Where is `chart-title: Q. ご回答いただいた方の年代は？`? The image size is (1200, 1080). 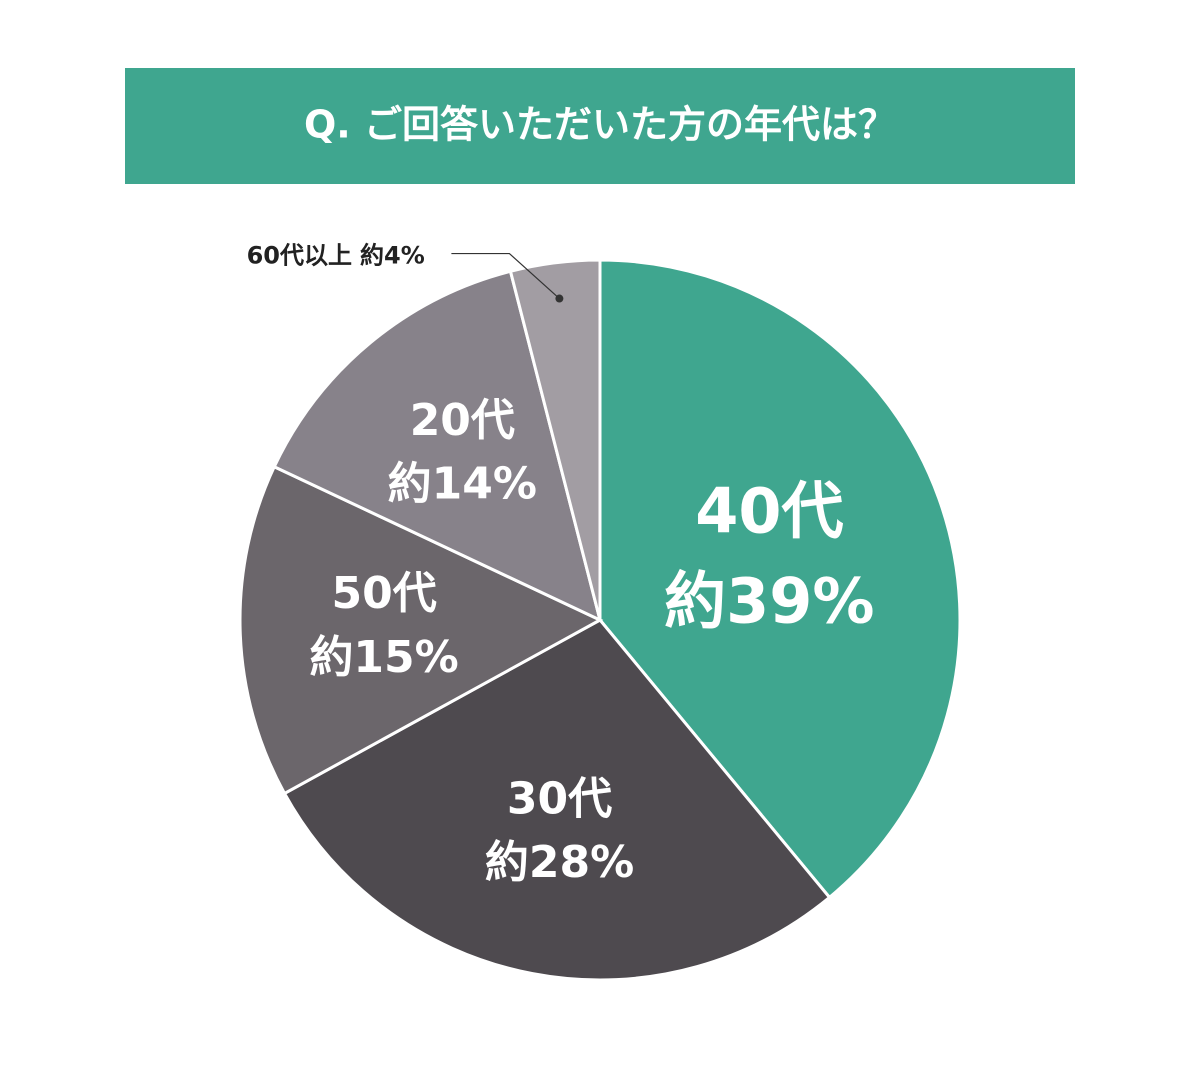 chart-title: Q. ご回答いただいた方の年代は？ is located at coordinates (600, 125).